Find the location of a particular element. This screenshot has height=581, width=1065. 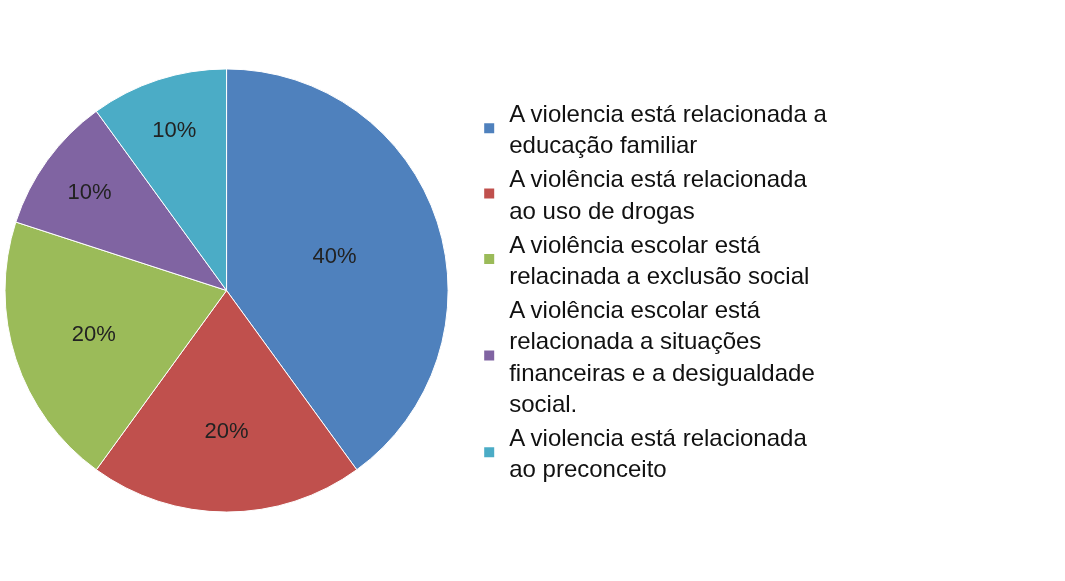

data-label: 40% is located at coordinates (334, 255).